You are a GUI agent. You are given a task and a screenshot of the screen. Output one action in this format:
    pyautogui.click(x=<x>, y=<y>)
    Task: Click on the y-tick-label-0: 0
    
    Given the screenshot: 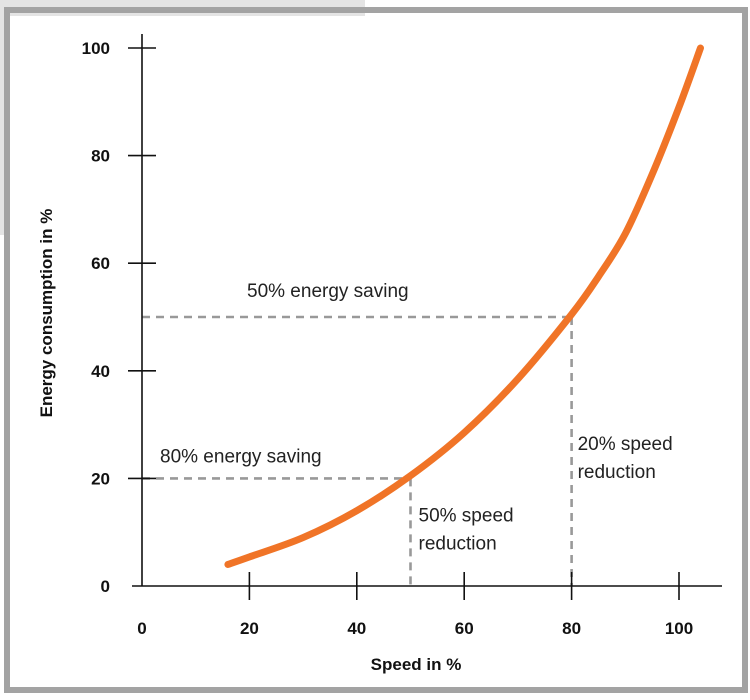 What is the action you would take?
    pyautogui.click(x=105, y=586)
    